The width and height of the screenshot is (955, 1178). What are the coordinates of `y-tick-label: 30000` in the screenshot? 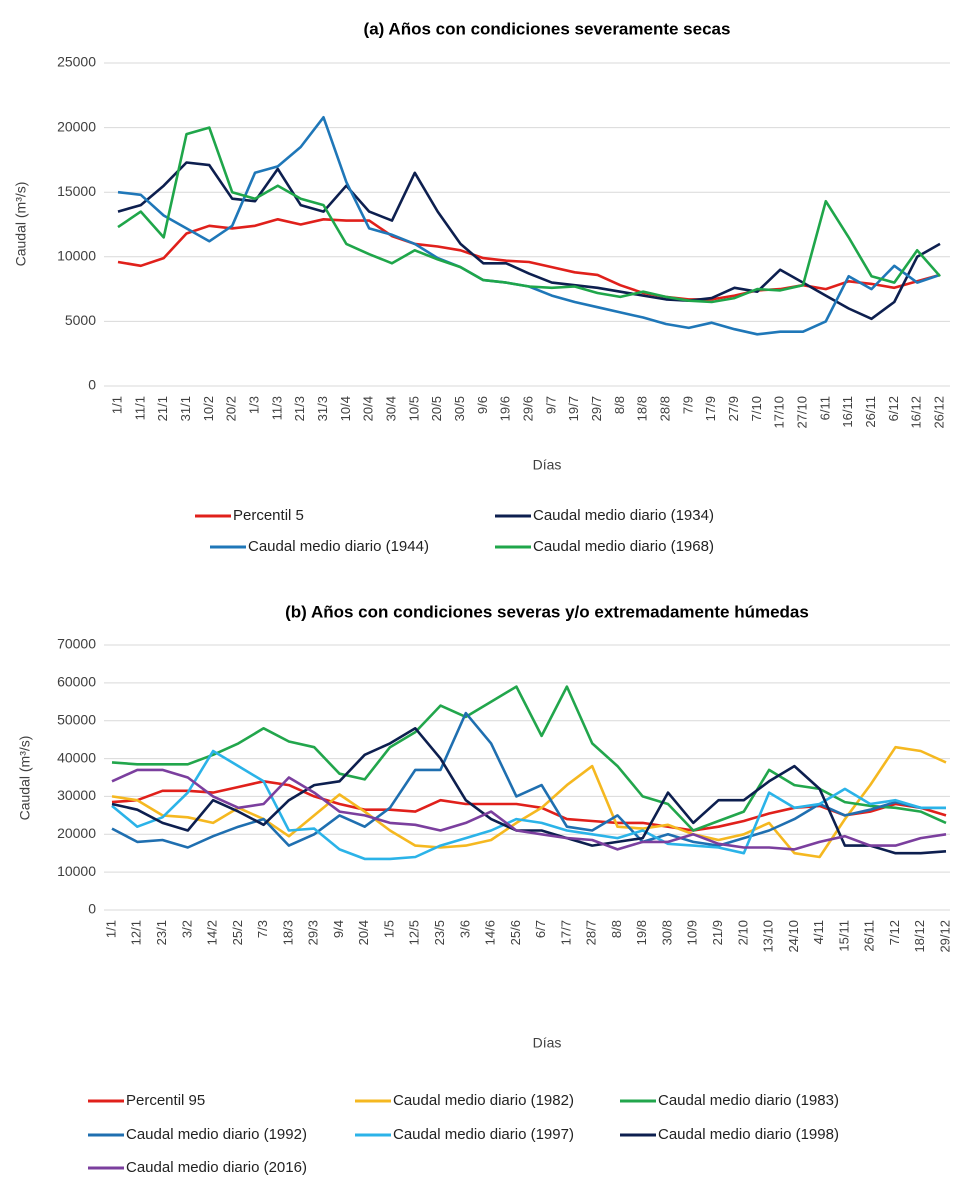 It's located at (76, 795).